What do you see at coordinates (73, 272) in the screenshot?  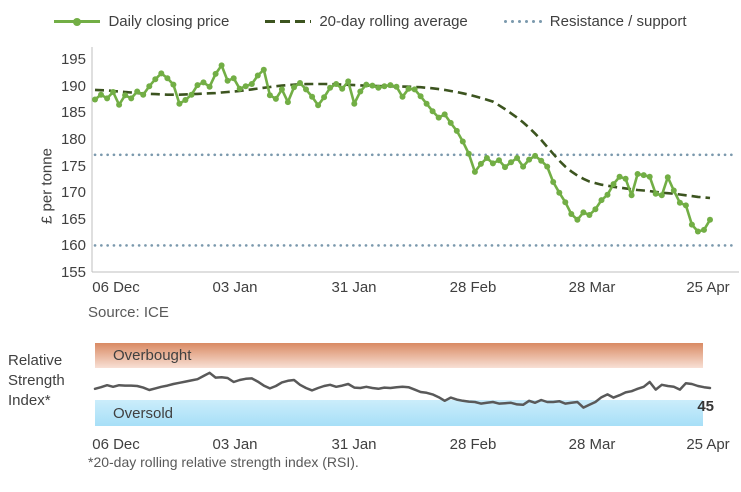 I see `y-tick-label: 155` at bounding box center [73, 272].